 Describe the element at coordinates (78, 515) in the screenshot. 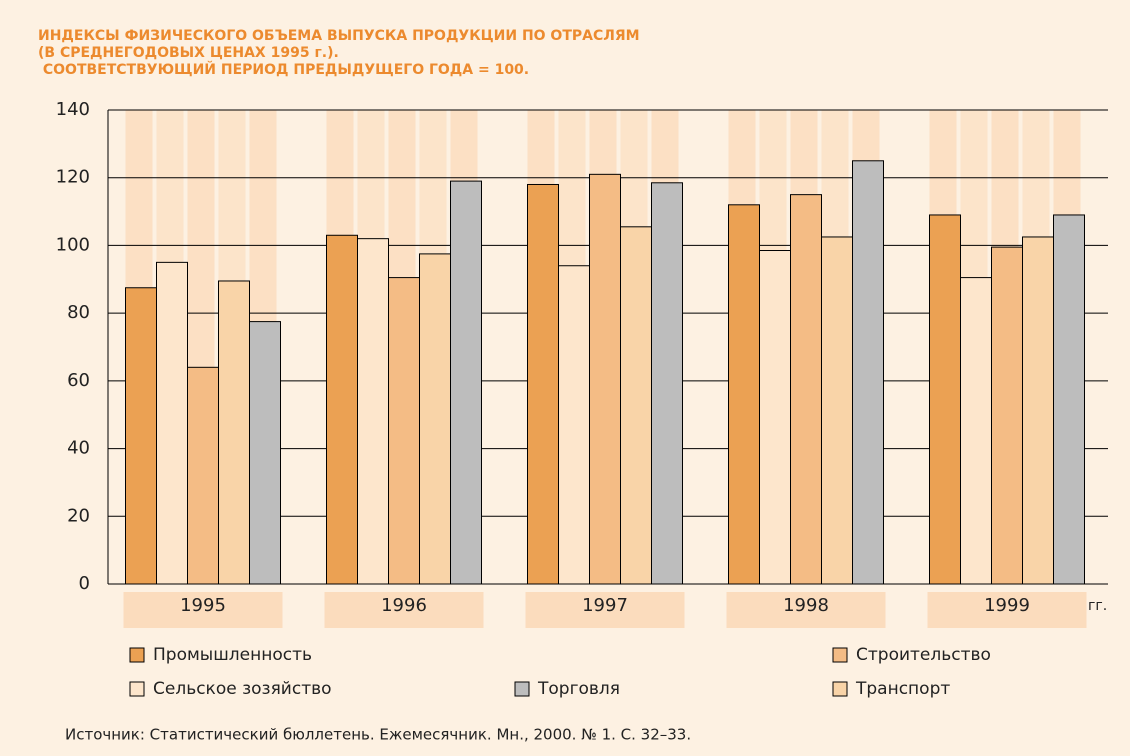

I see `y-tick-label: 20` at that location.